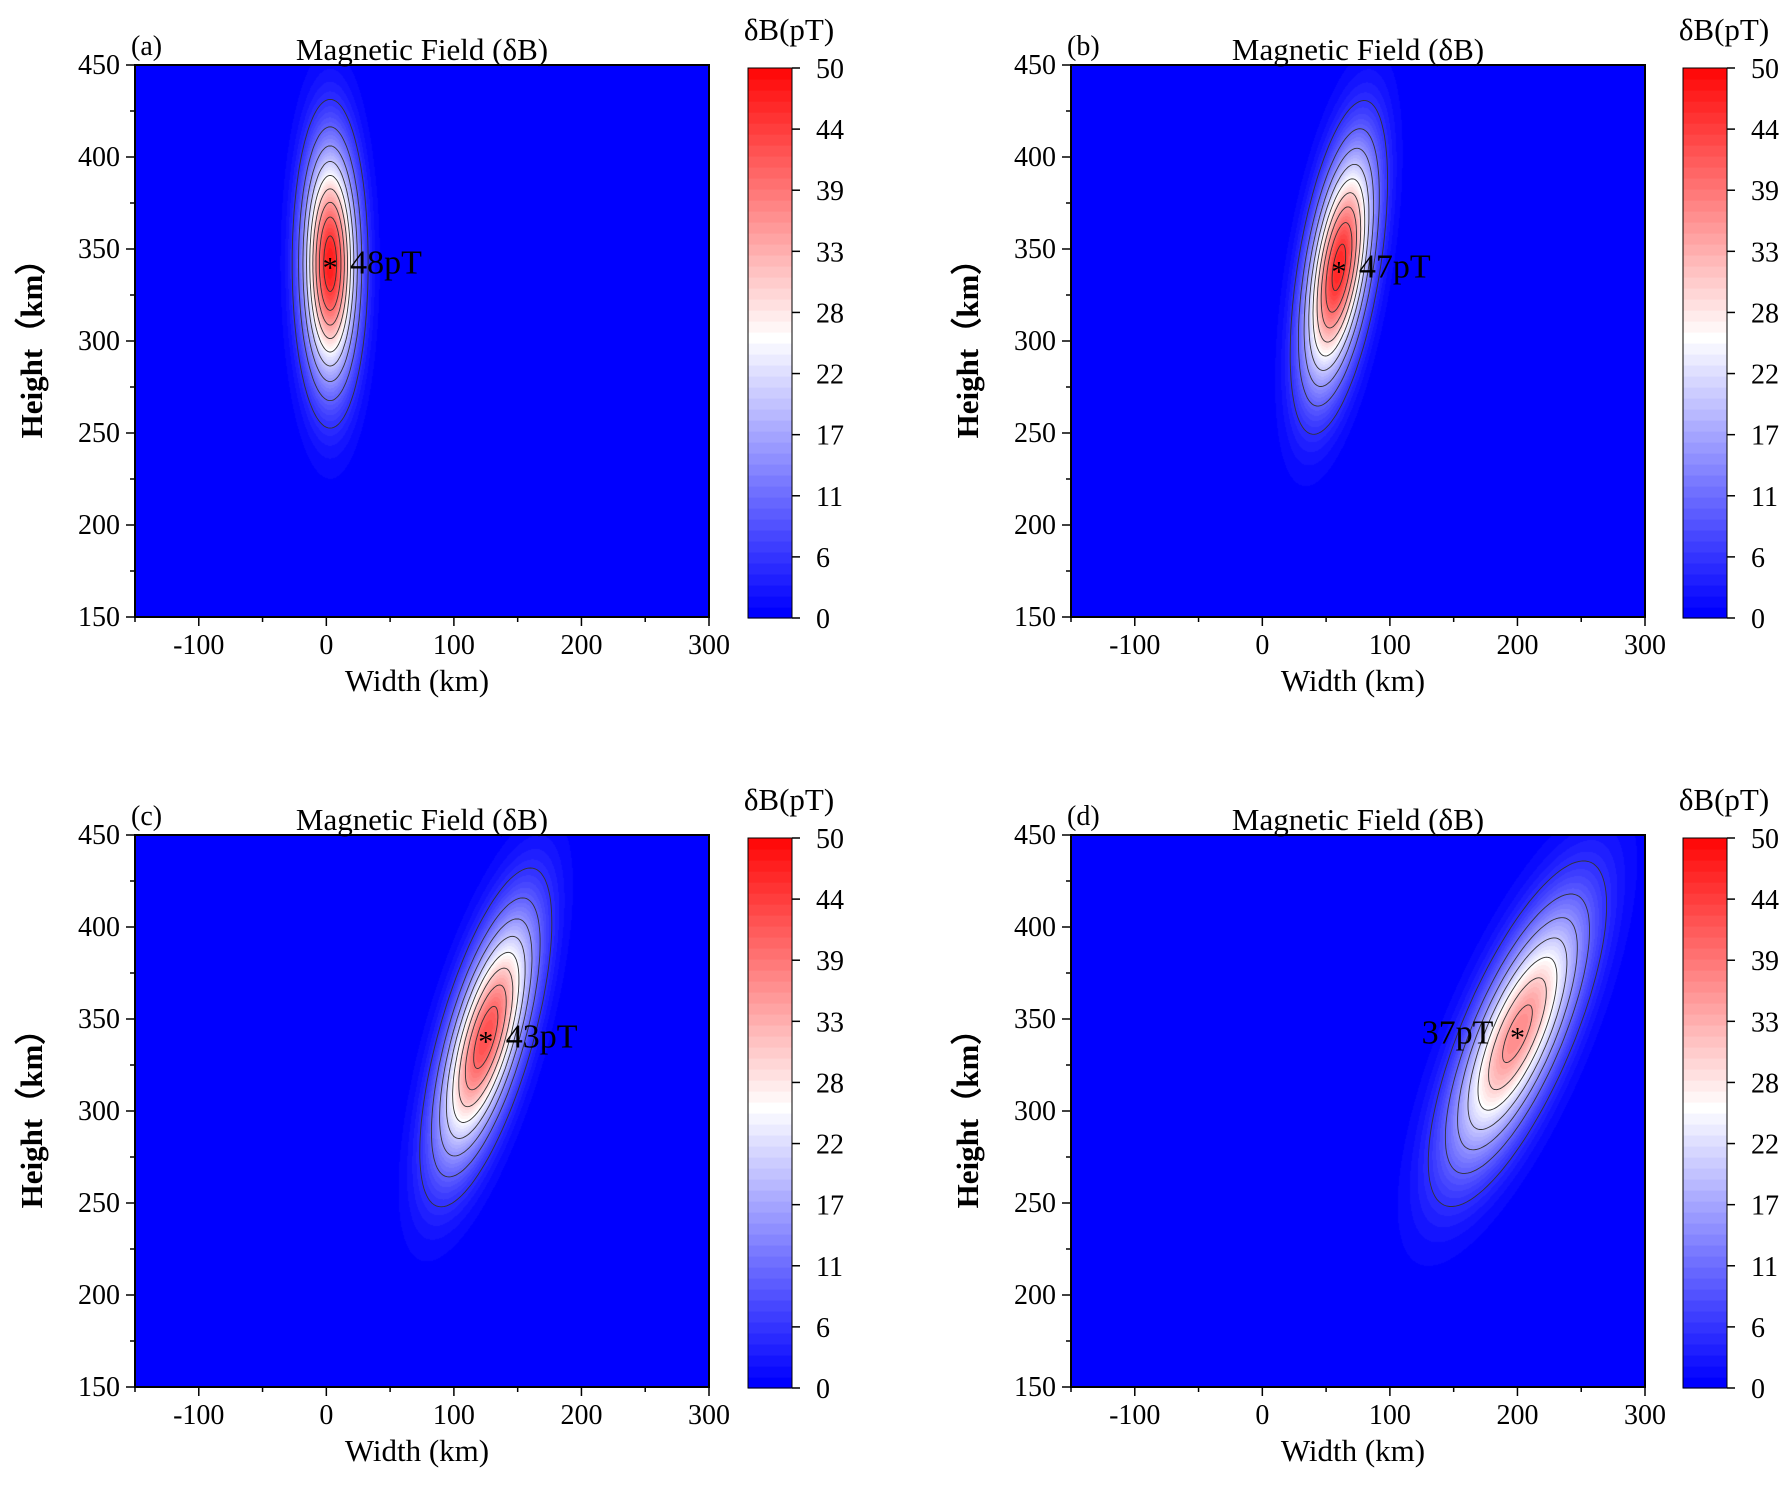  Describe the element at coordinates (830, 69) in the screenshot. I see `colorbar-tick-label: 50` at that location.